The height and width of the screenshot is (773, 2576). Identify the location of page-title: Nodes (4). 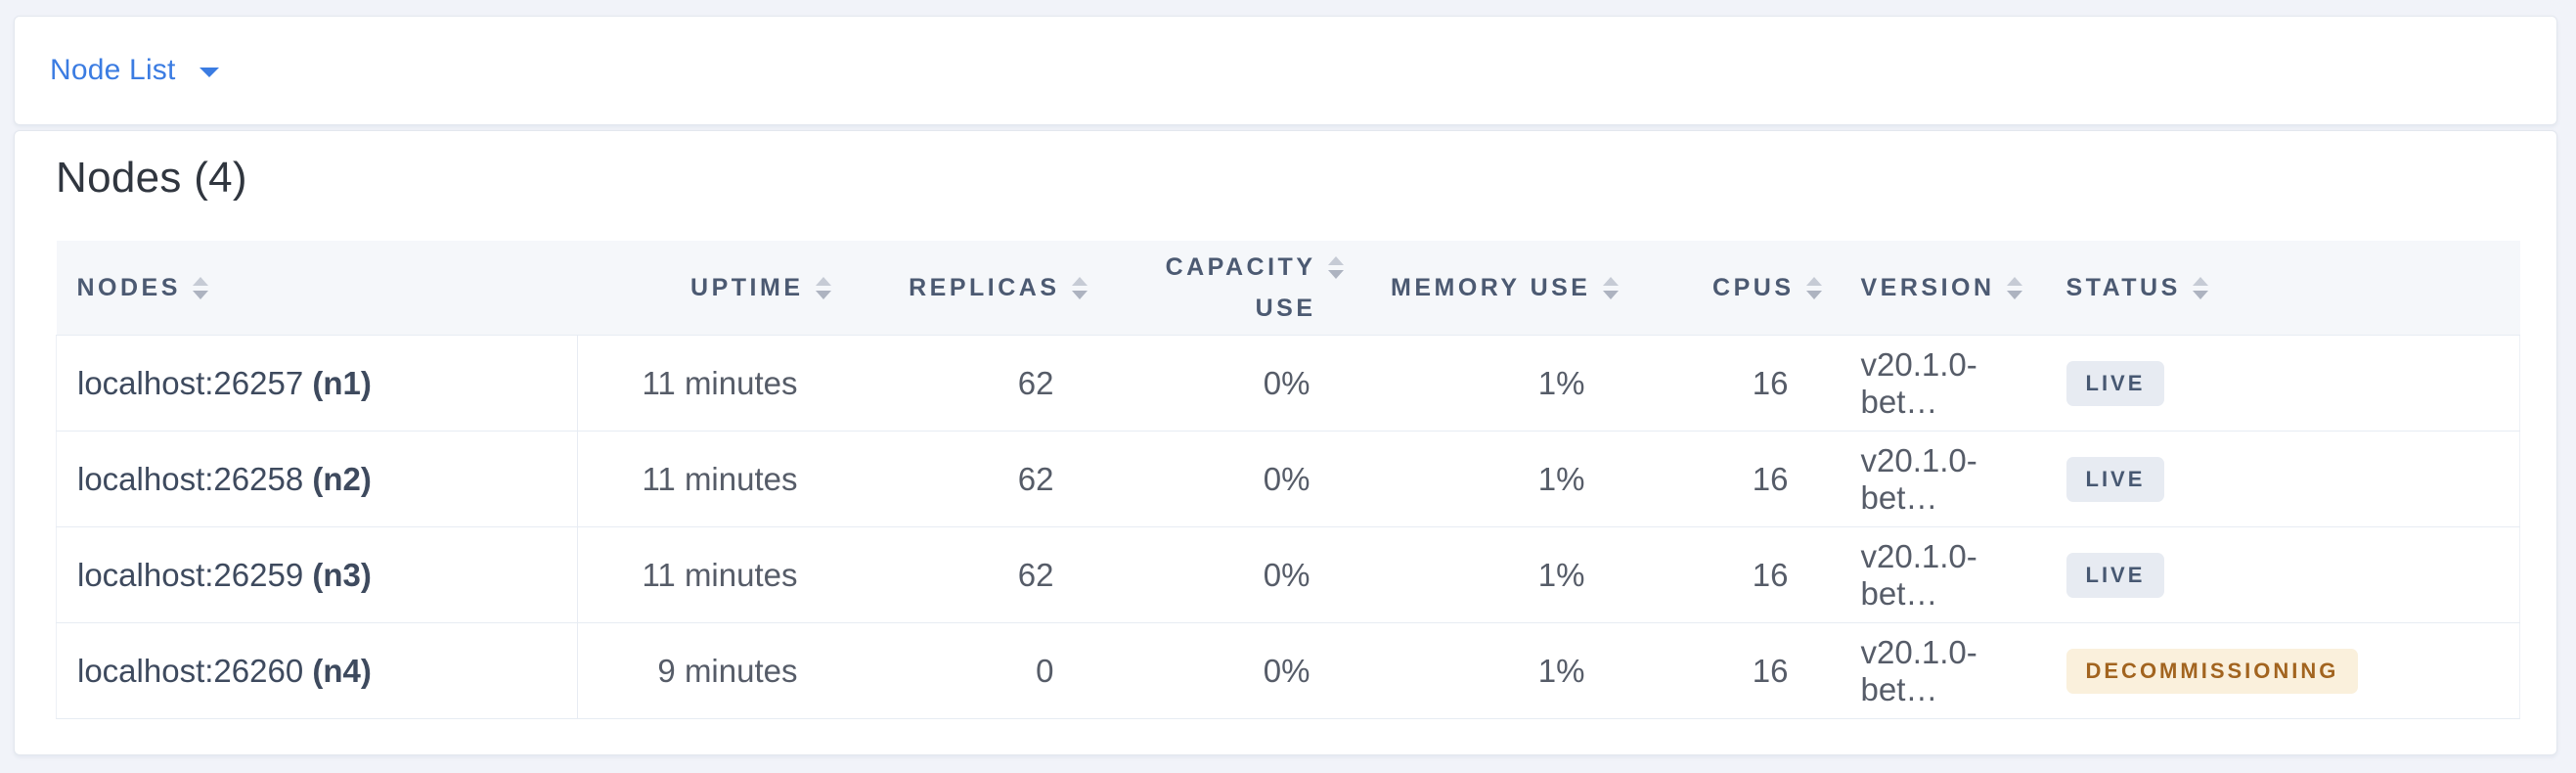
(151, 178).